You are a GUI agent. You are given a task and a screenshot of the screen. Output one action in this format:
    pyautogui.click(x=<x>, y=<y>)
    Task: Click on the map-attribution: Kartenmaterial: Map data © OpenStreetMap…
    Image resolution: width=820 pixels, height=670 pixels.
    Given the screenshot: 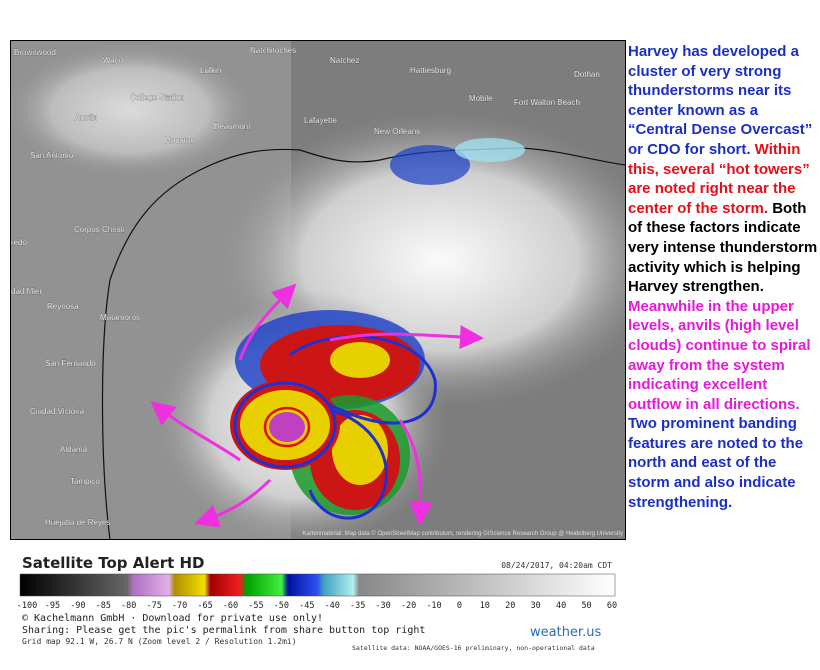 What is the action you would take?
    pyautogui.click(x=462, y=533)
    